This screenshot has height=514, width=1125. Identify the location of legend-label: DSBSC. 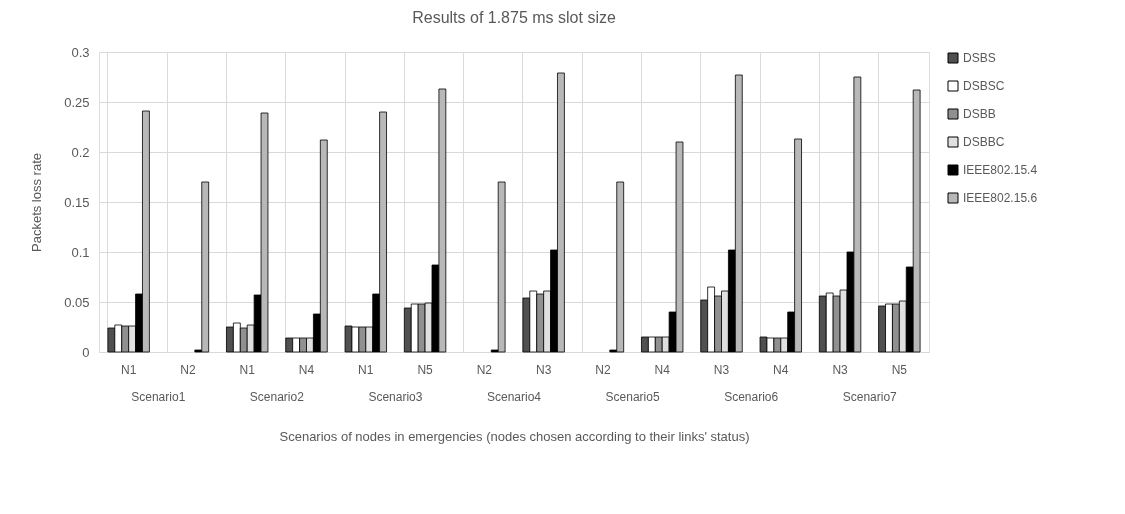
(984, 86).